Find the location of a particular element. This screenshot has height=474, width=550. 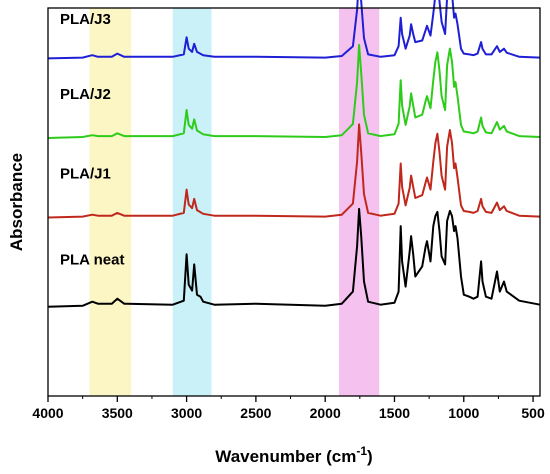

x-tick-label-2500: 2500 is located at coordinates (255, 413).